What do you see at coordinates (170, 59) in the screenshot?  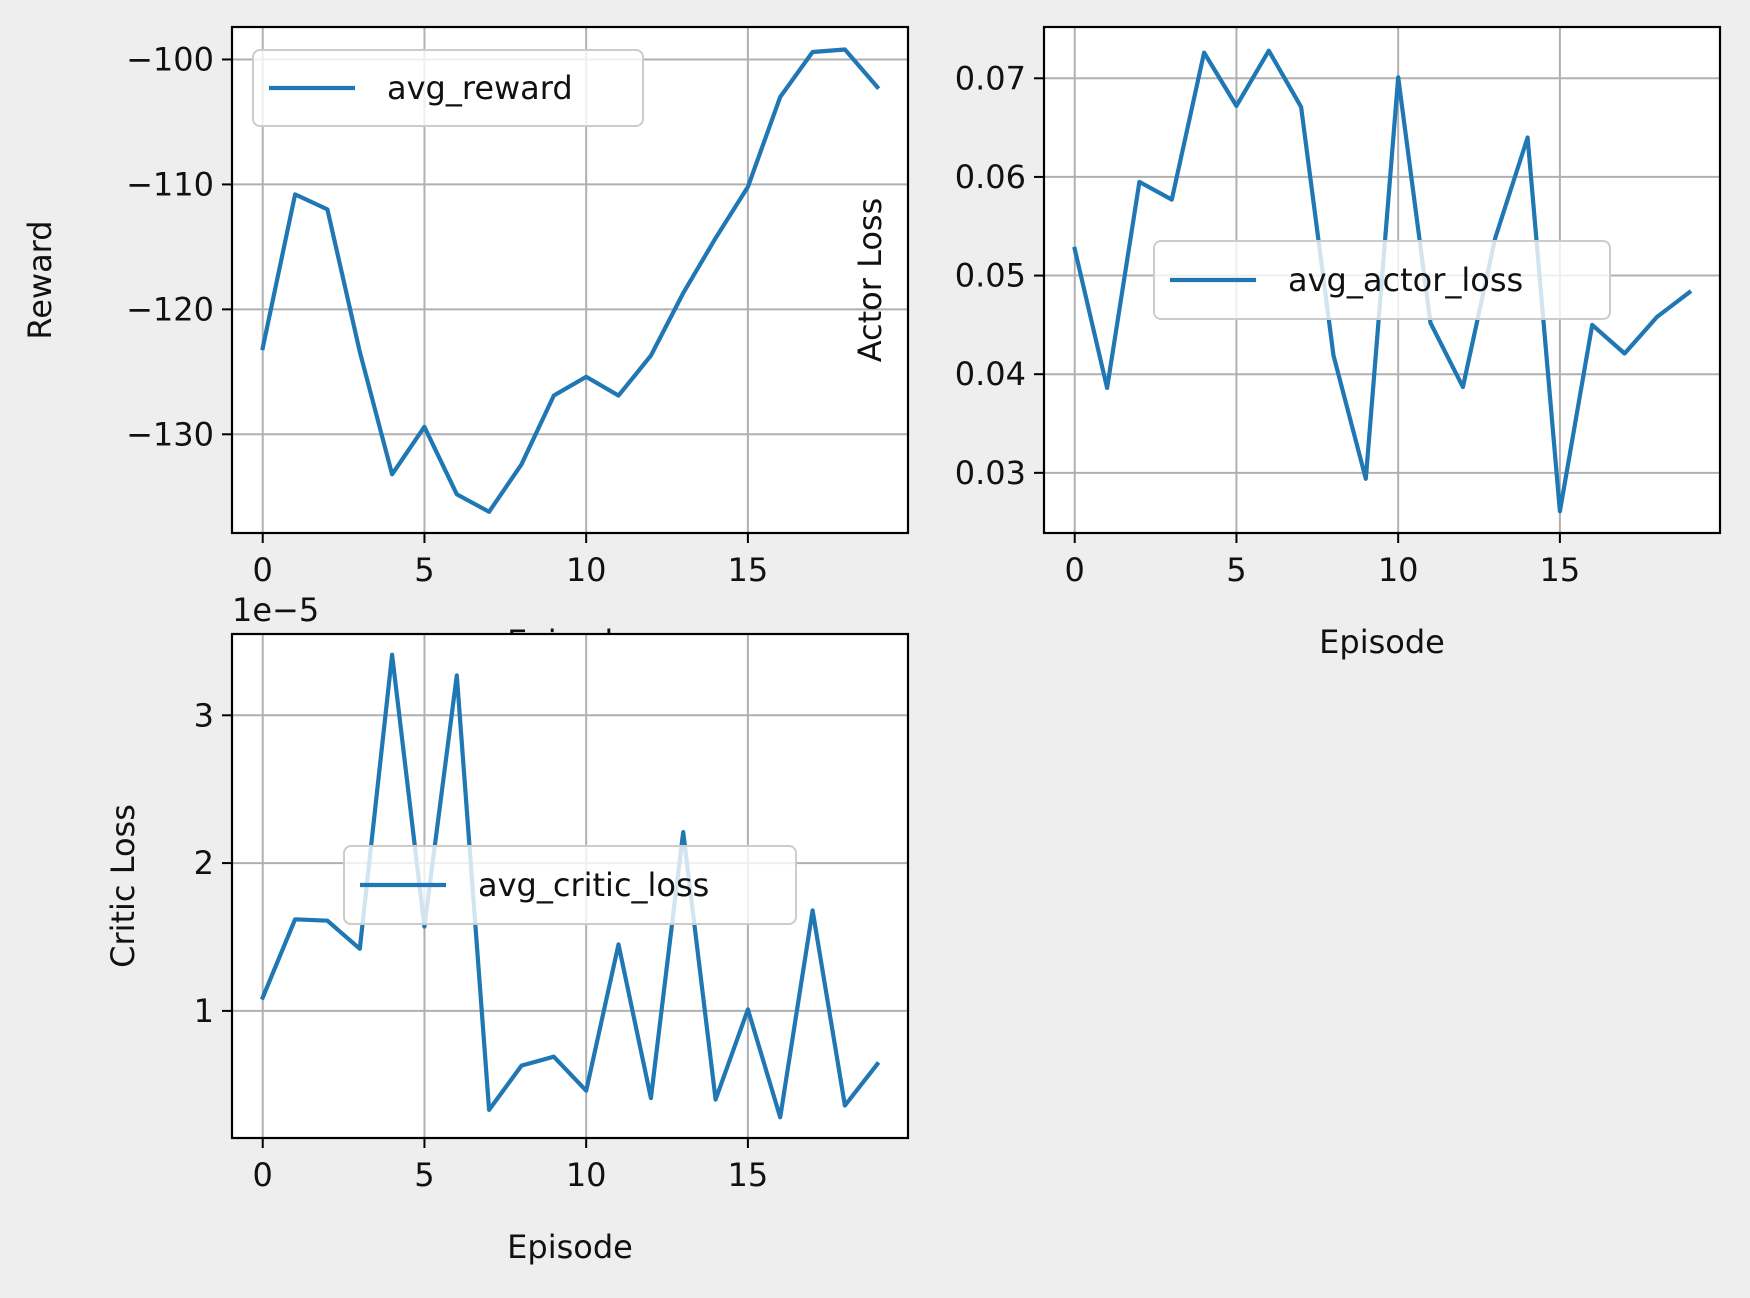 I see `y-tick-label: −100` at bounding box center [170, 59].